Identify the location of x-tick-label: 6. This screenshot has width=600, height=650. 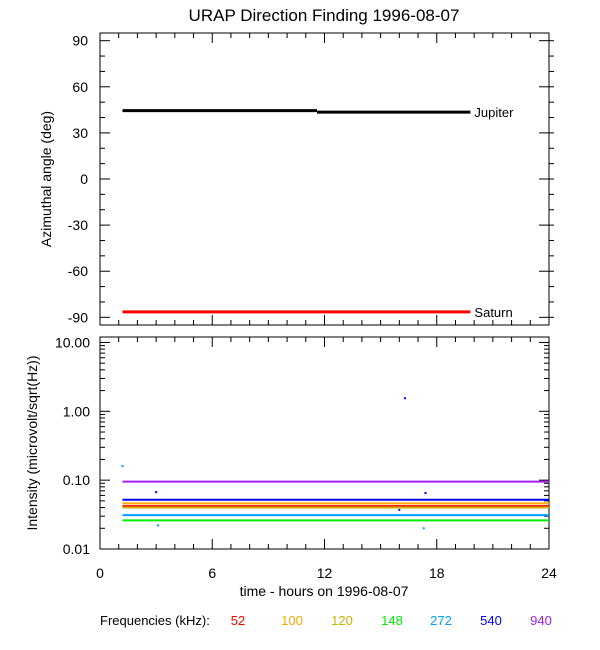
(212, 573).